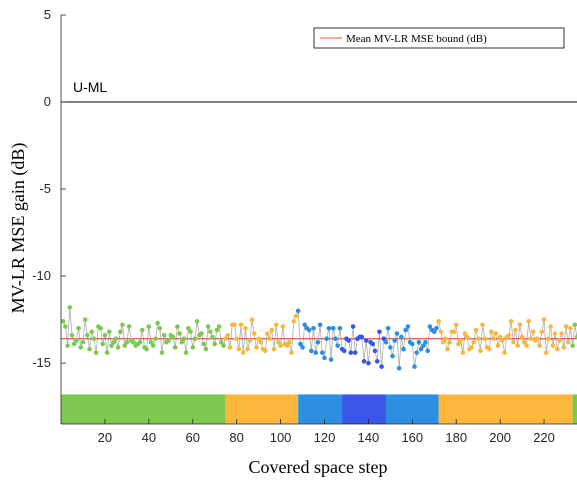 This screenshot has height=482, width=577. I want to click on y-tick-label: -15, so click(41, 362).